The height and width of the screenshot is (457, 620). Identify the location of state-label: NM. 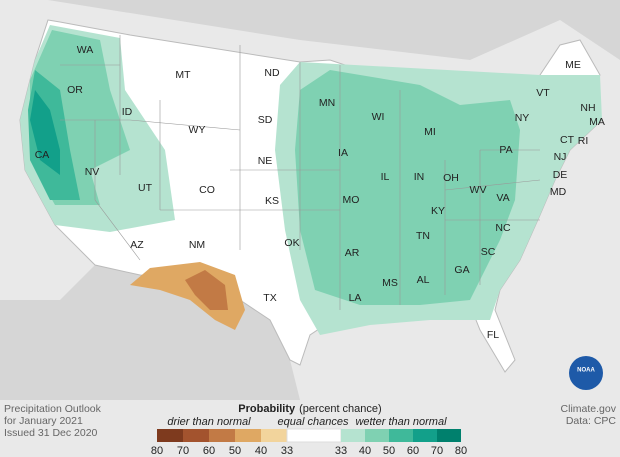
(197, 245).